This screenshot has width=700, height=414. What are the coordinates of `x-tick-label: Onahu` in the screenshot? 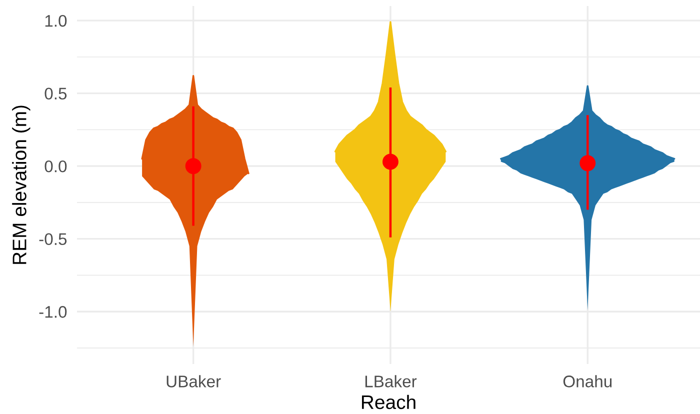 It's located at (587, 381).